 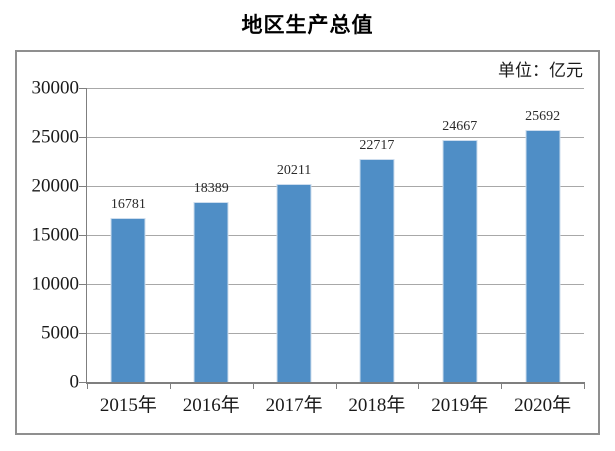 What do you see at coordinates (128, 405) in the screenshot?
I see `x-axis-label: 2015年` at bounding box center [128, 405].